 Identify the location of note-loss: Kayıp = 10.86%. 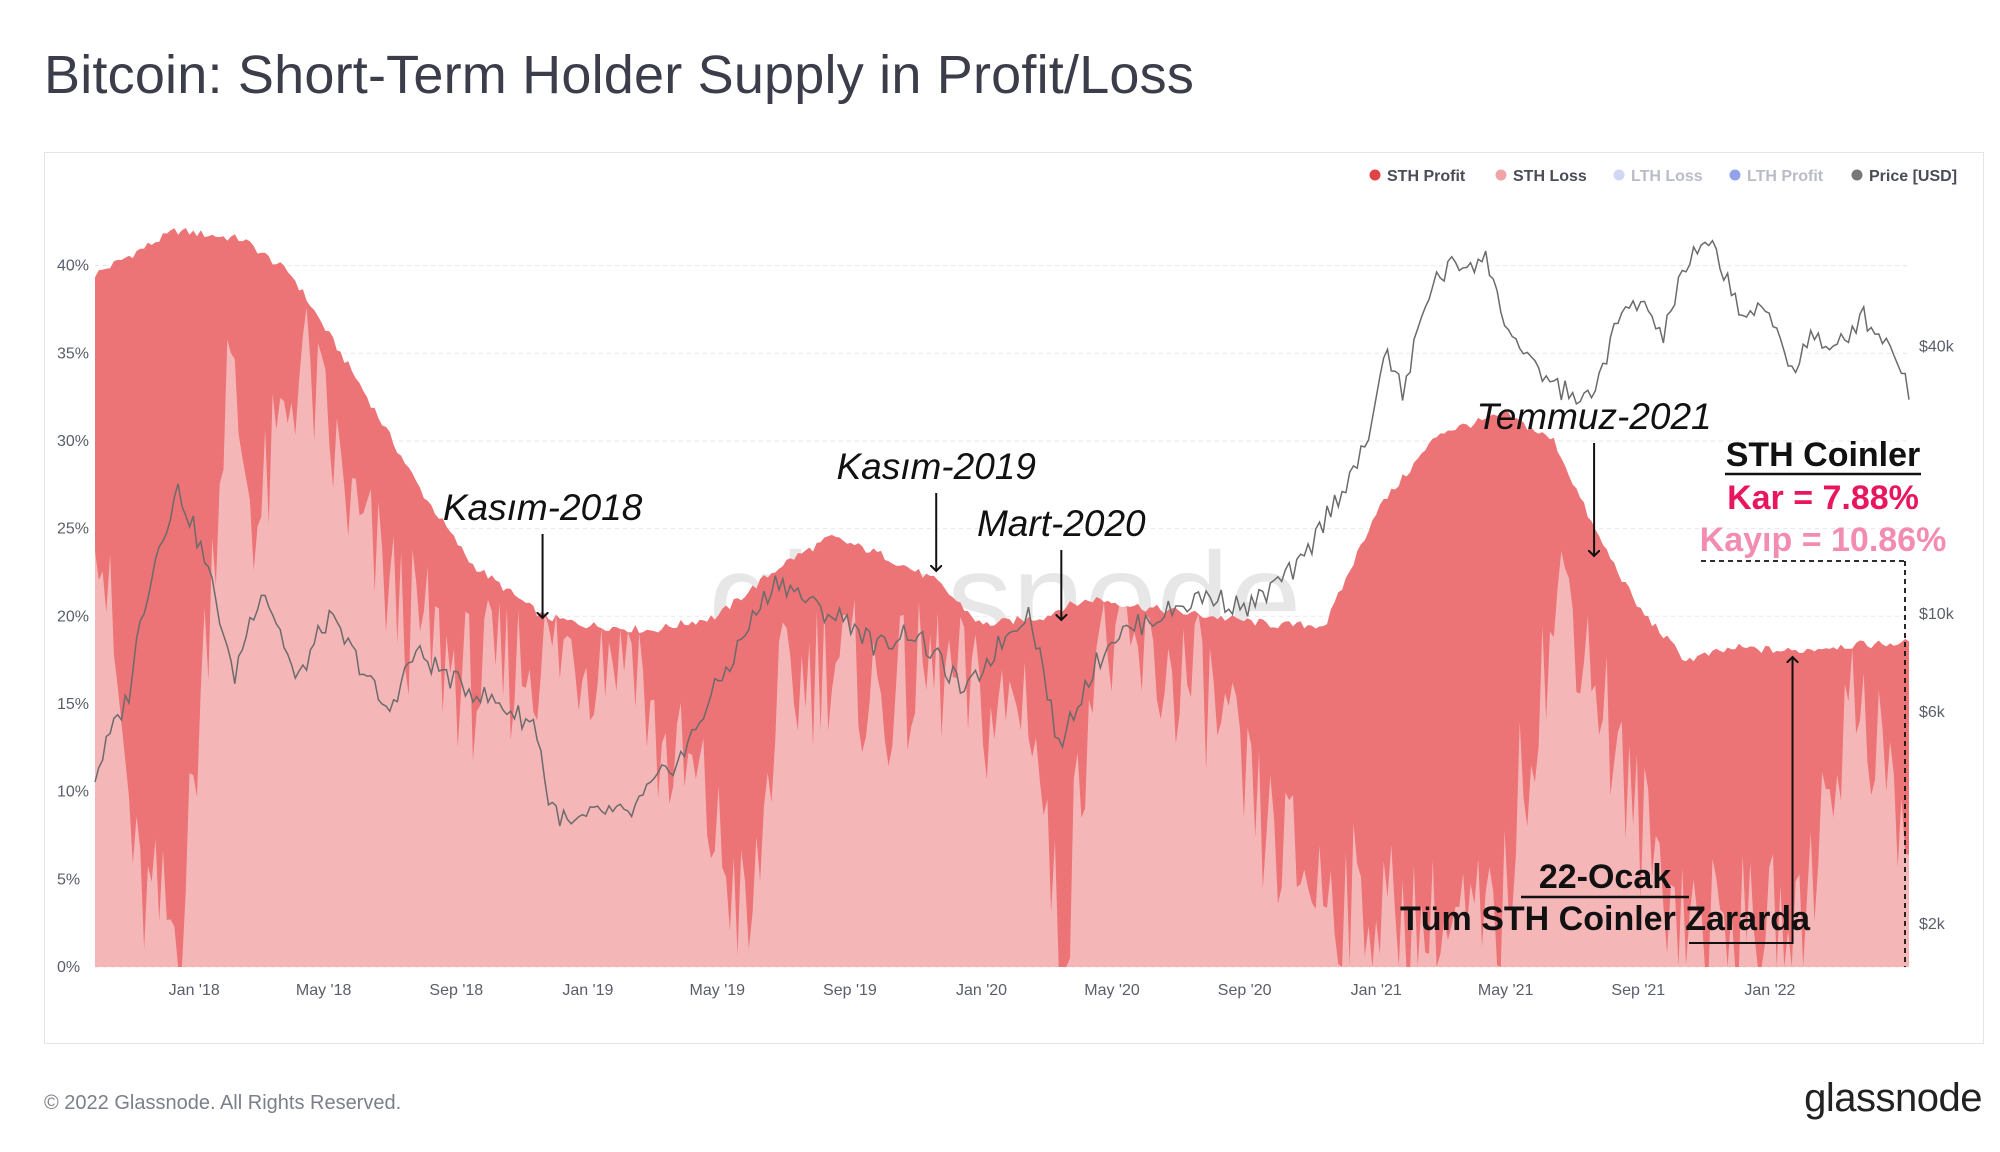
(1823, 540).